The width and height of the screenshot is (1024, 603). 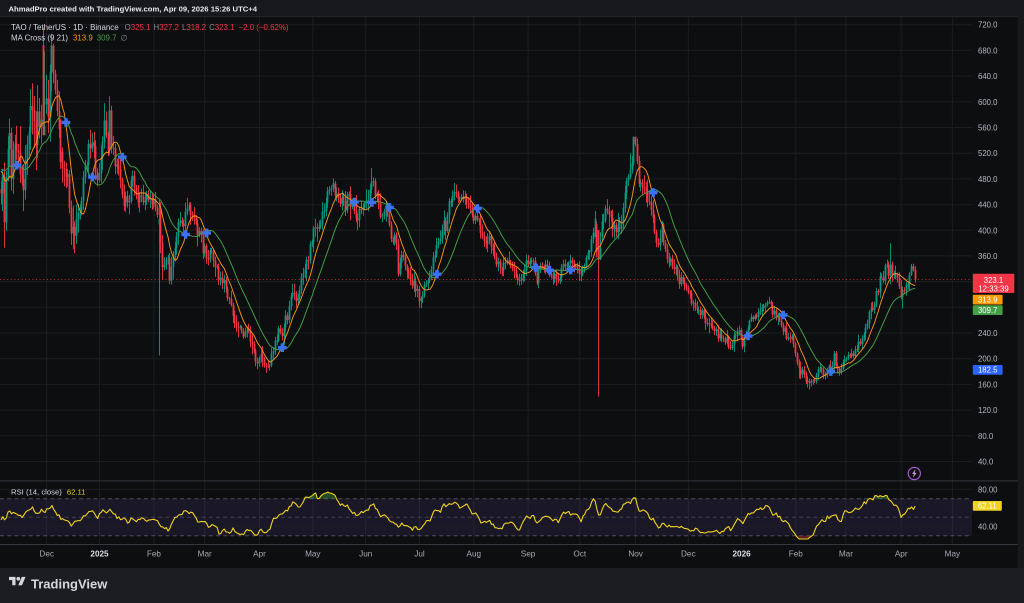 What do you see at coordinates (988, 25) in the screenshot?
I see `svg-text: 720.0` at bounding box center [988, 25].